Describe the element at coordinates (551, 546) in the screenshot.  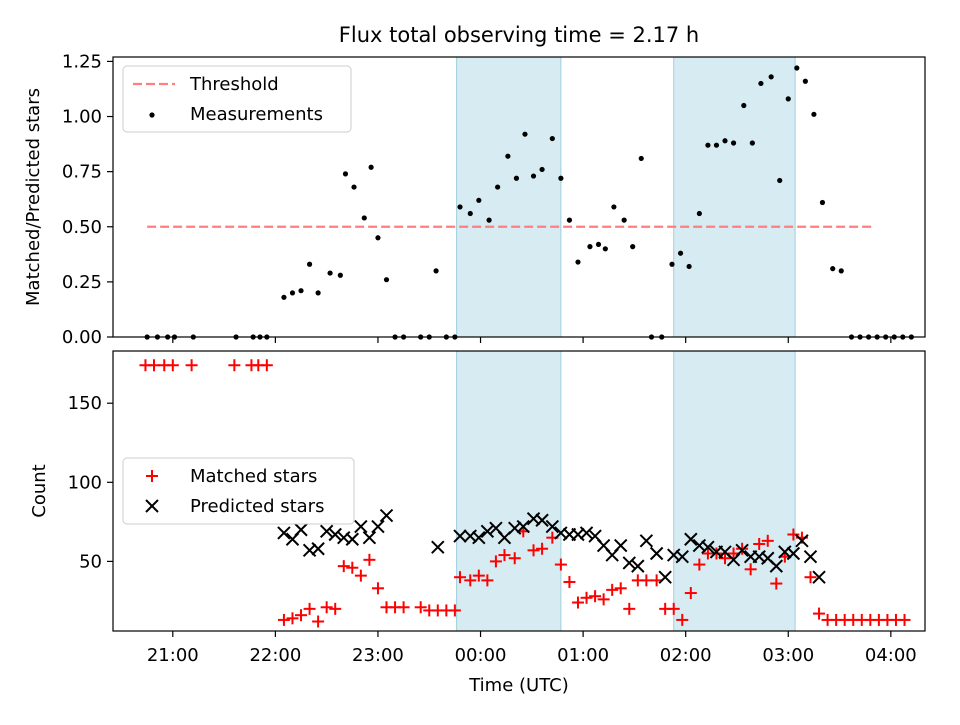
I see `predicted-stars-points` at that location.